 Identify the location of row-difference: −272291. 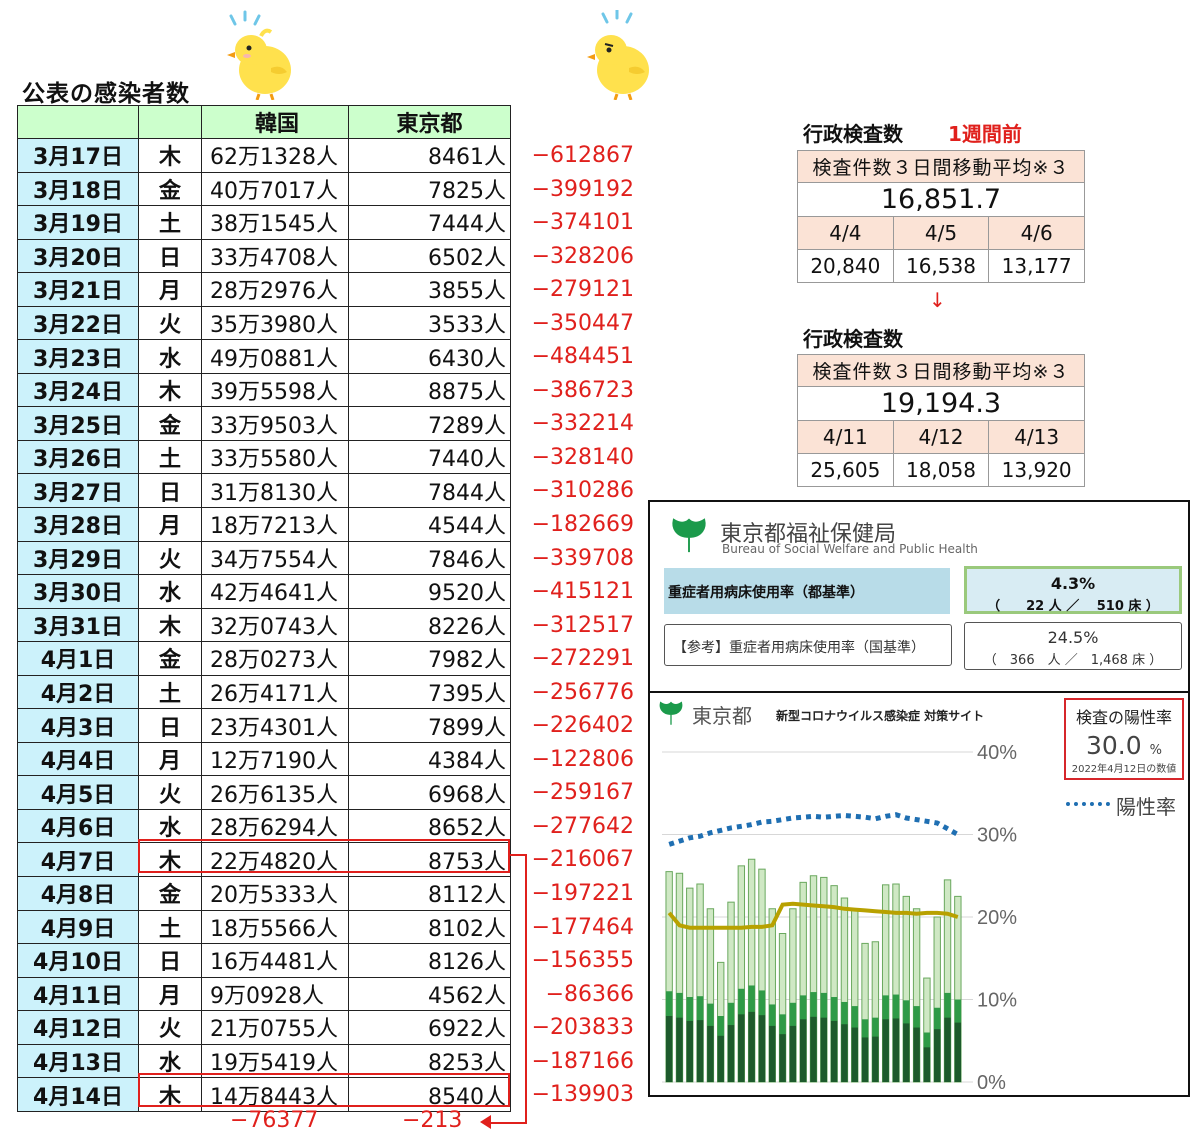
(582, 659).